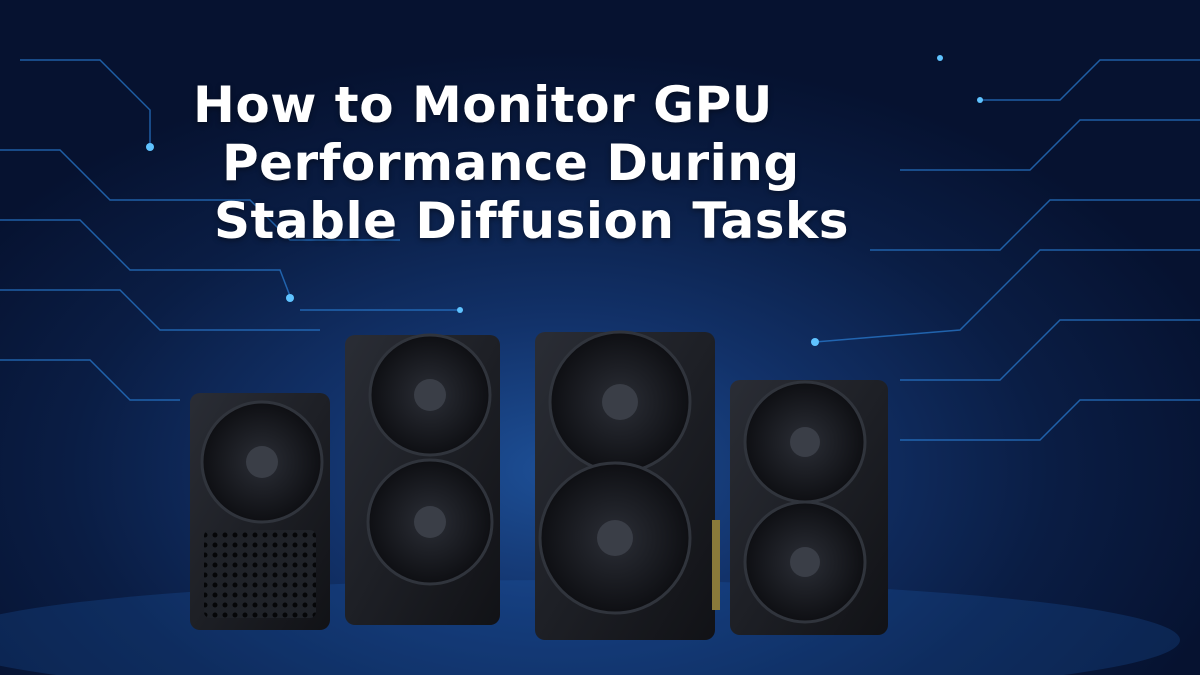 The height and width of the screenshot is (675, 1200). What do you see at coordinates (511, 163) in the screenshot?
I see `title-line-2: Performance During` at bounding box center [511, 163].